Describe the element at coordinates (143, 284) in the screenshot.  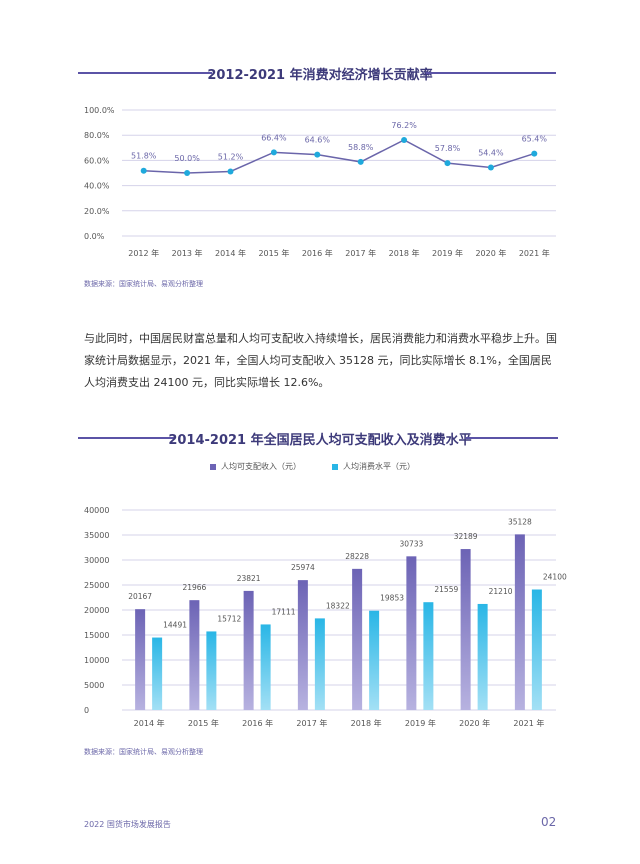
I see `chart1-source: 数据来源：国家统计局、易观分析整理` at that location.